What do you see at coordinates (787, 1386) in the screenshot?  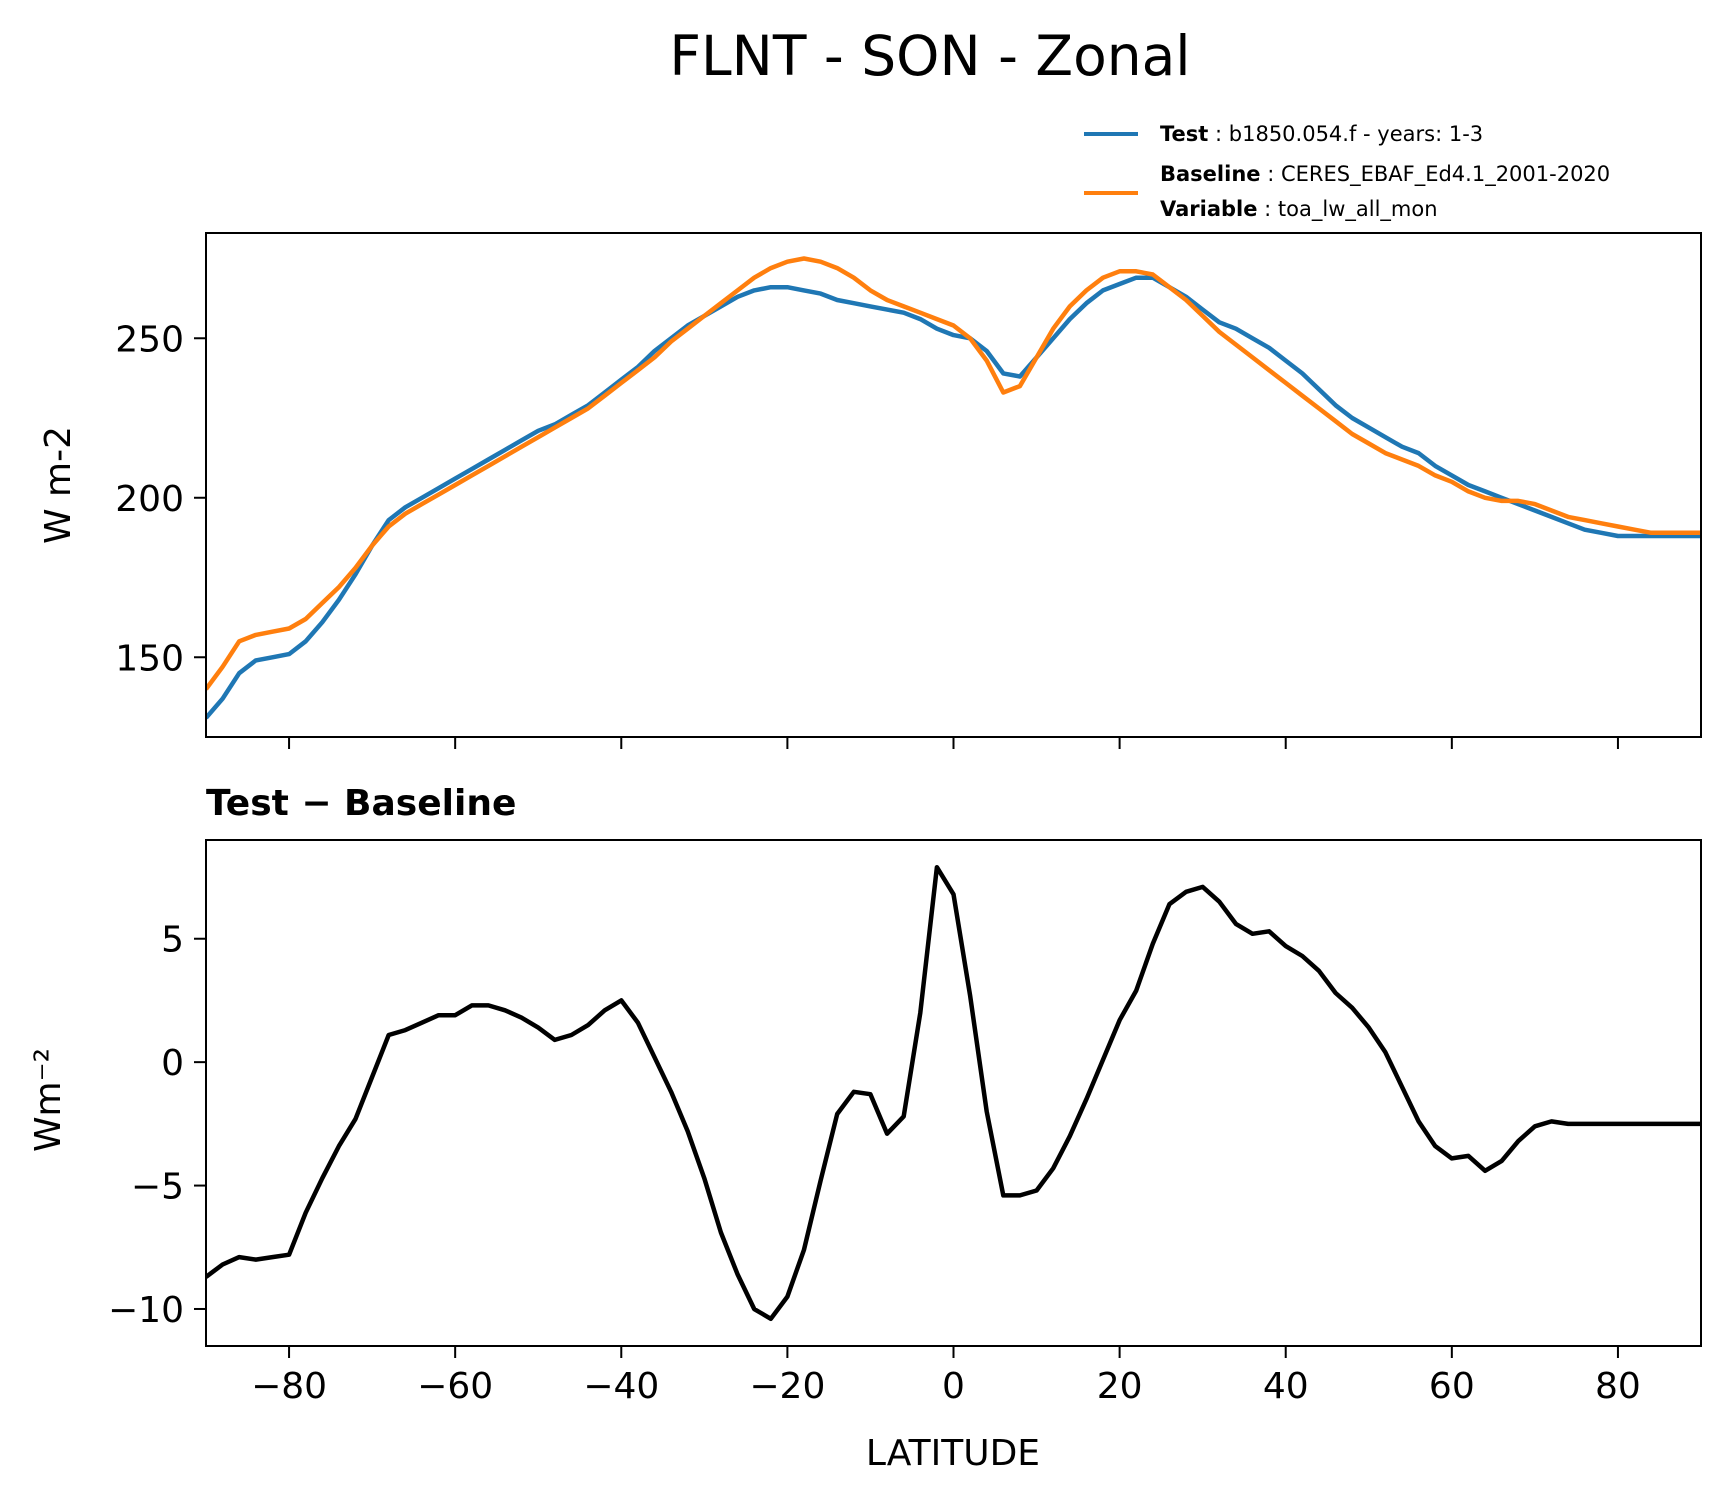 I see `bottom-x-tick-label: −20` at bounding box center [787, 1386].